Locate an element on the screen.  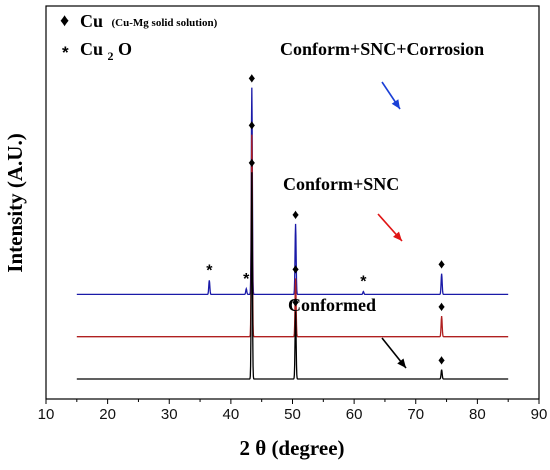
legend-cu2o-main: Cu is located at coordinates (91, 49).